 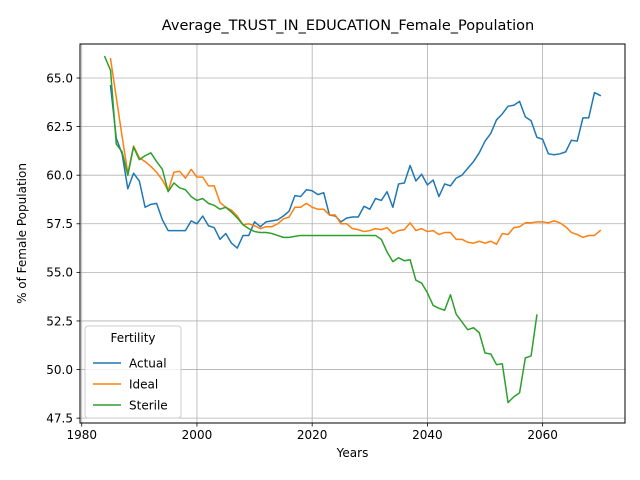 What do you see at coordinates (427, 435) in the screenshot?
I see `x-tick-label: 2040` at bounding box center [427, 435].